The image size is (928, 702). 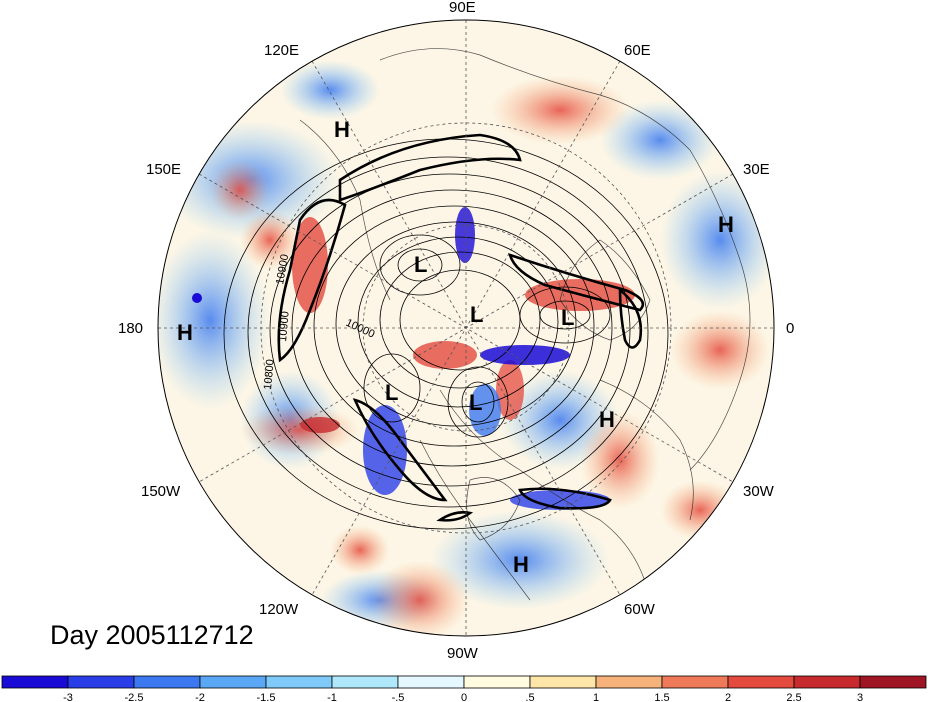 I want to click on lon-label-120e: 120E, so click(x=281, y=50).